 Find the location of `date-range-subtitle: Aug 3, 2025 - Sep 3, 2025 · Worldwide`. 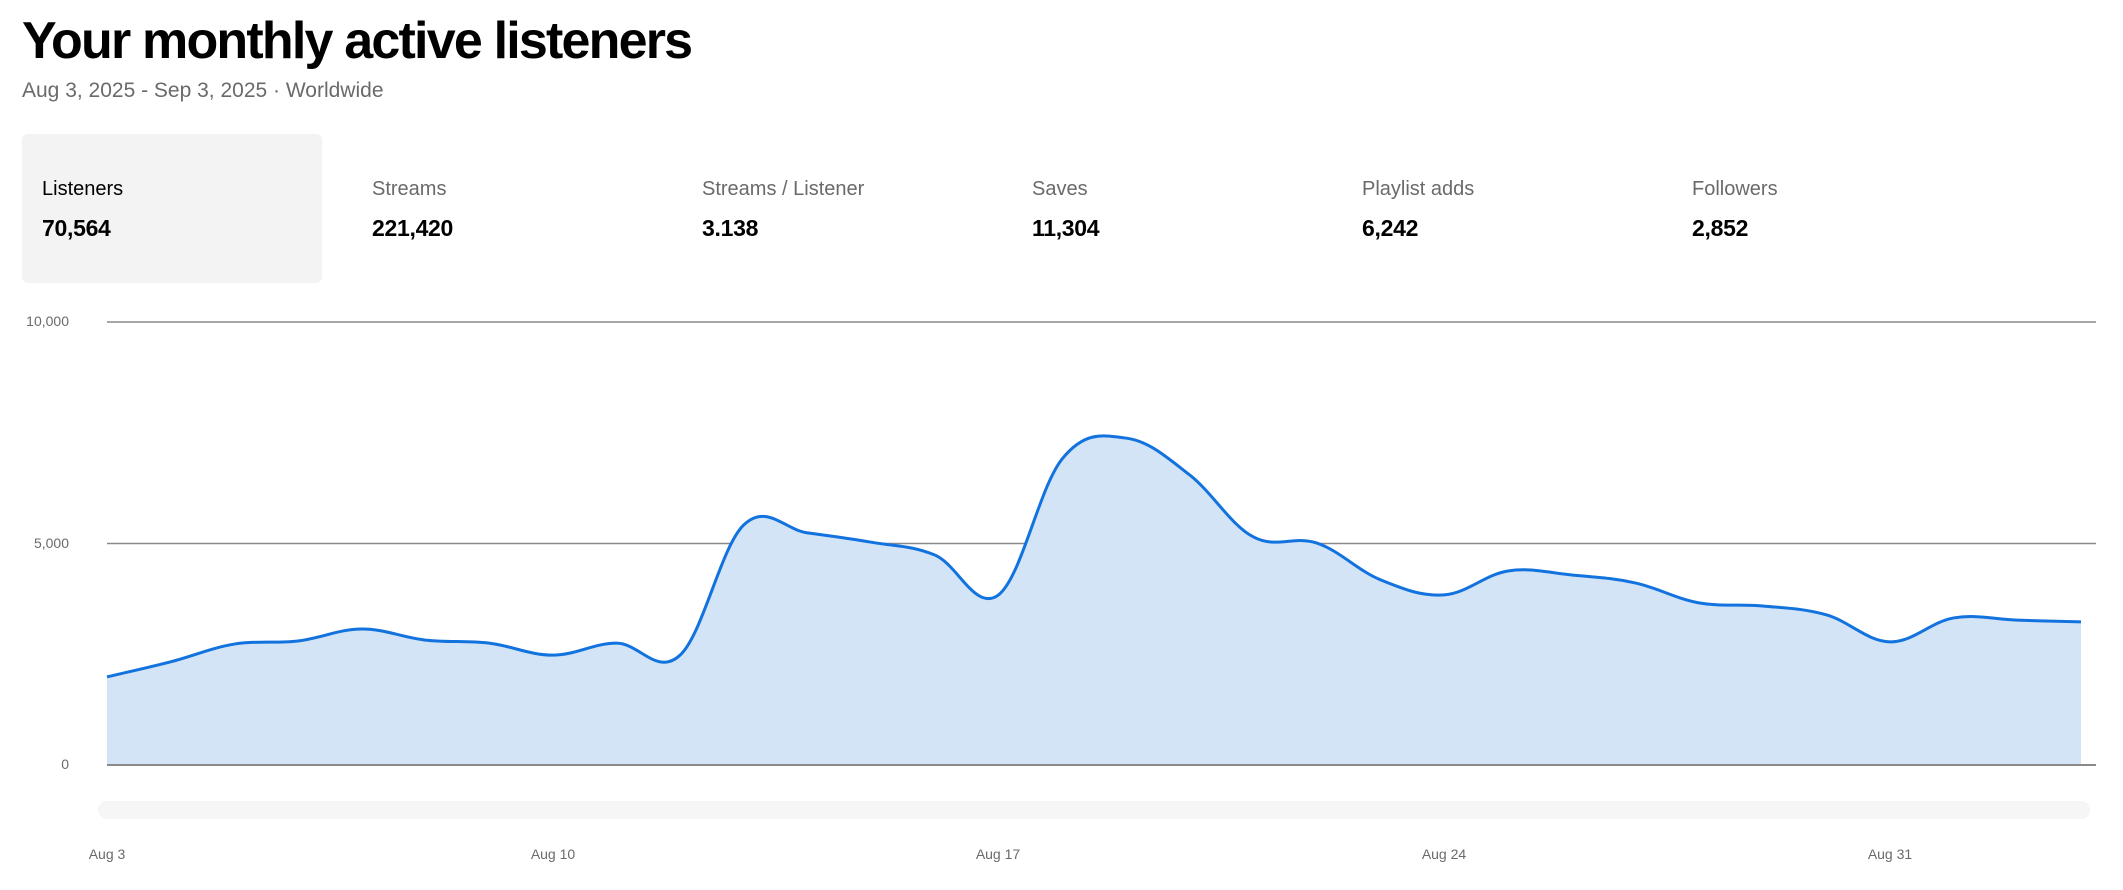

date-range-subtitle: Aug 3, 2025 - Sep 3, 2025 · Worldwide is located at coordinates (203, 90).